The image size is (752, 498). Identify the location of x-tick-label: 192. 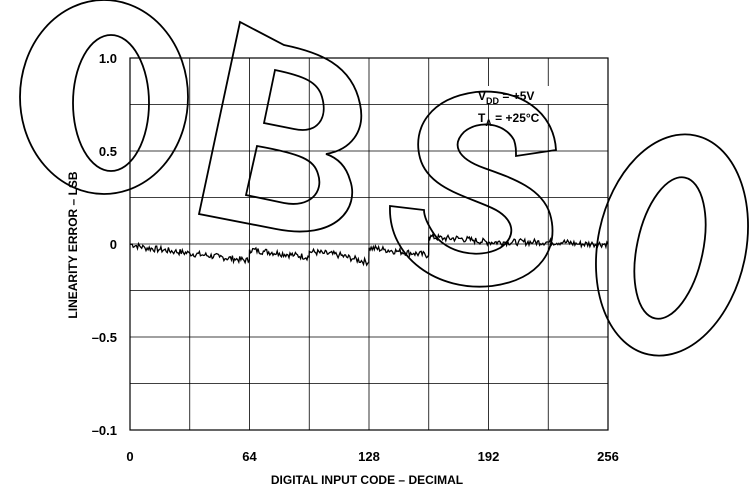
(489, 456).